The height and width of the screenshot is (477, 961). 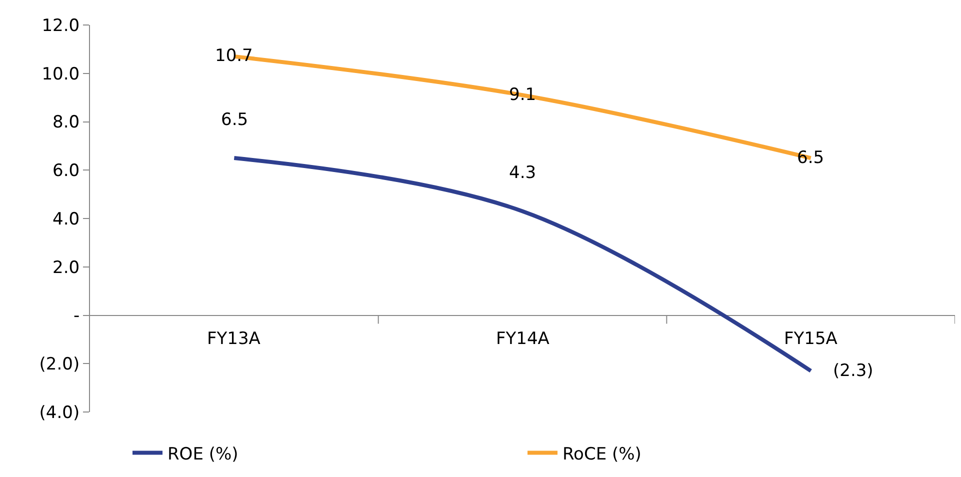 What do you see at coordinates (203, 454) in the screenshot?
I see `legend-label: ROE (%)` at bounding box center [203, 454].